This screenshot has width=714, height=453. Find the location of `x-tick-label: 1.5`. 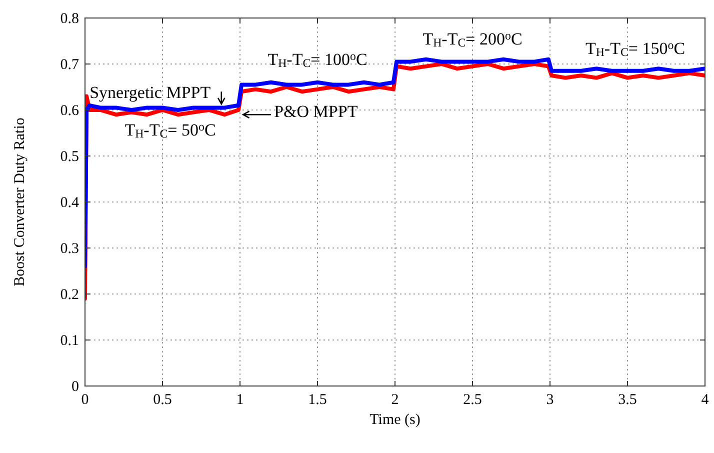

x-tick-label: 1.5 is located at coordinates (317, 400).